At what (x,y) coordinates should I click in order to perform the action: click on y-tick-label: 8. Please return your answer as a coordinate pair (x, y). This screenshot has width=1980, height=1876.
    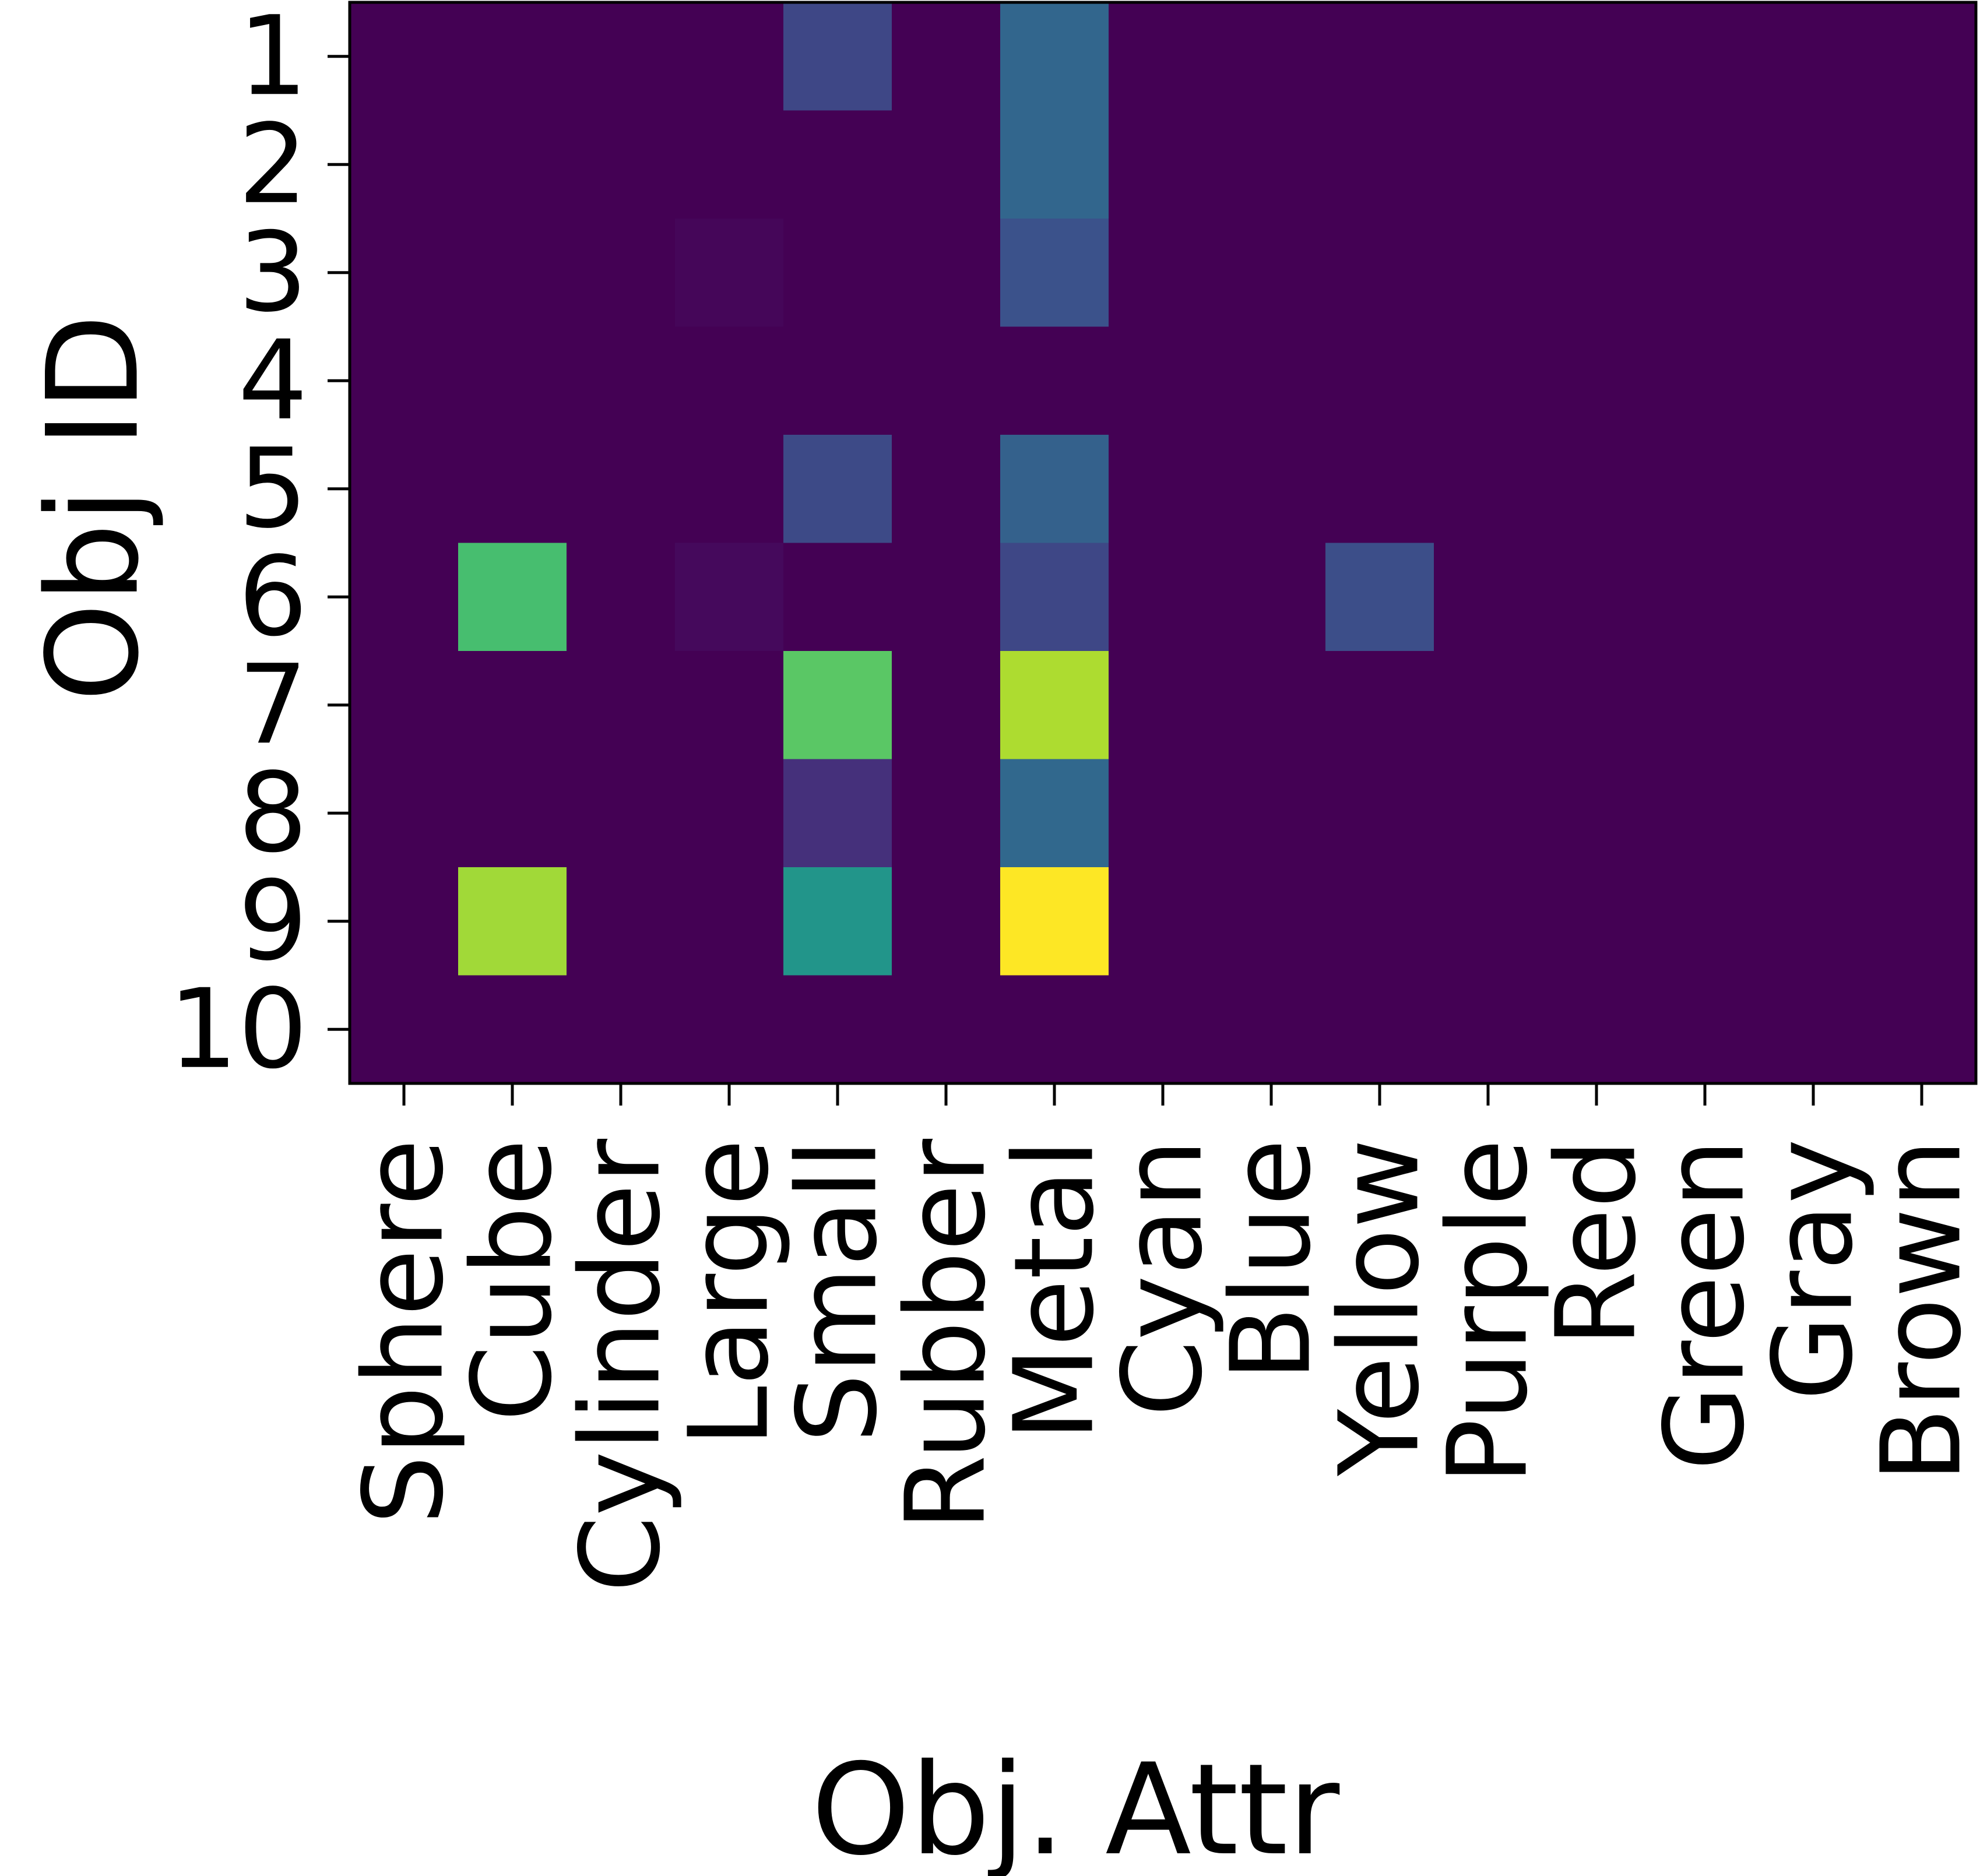
    Looking at the image, I should click on (273, 813).